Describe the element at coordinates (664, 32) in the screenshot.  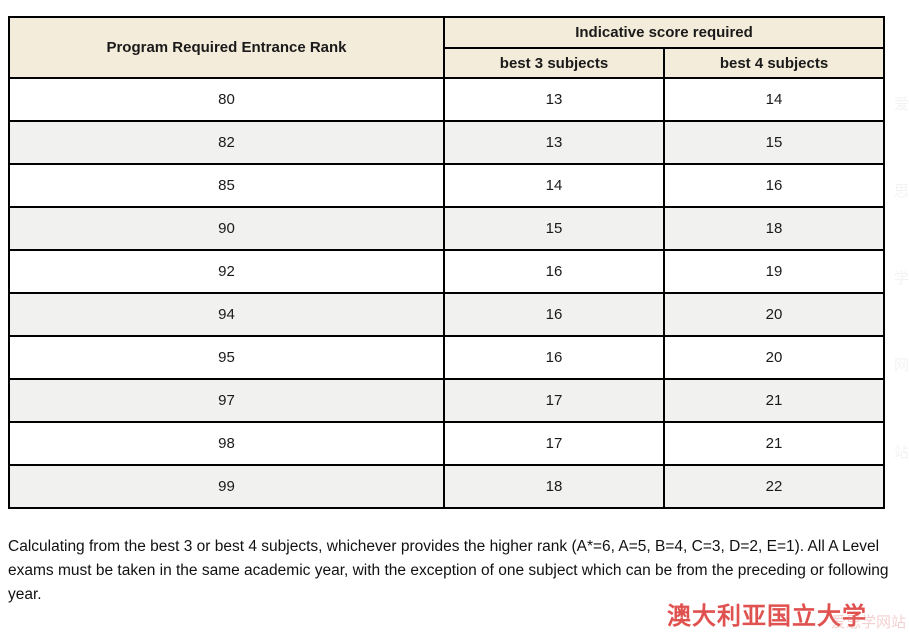
I see `score-group-header: Indicative score required` at that location.